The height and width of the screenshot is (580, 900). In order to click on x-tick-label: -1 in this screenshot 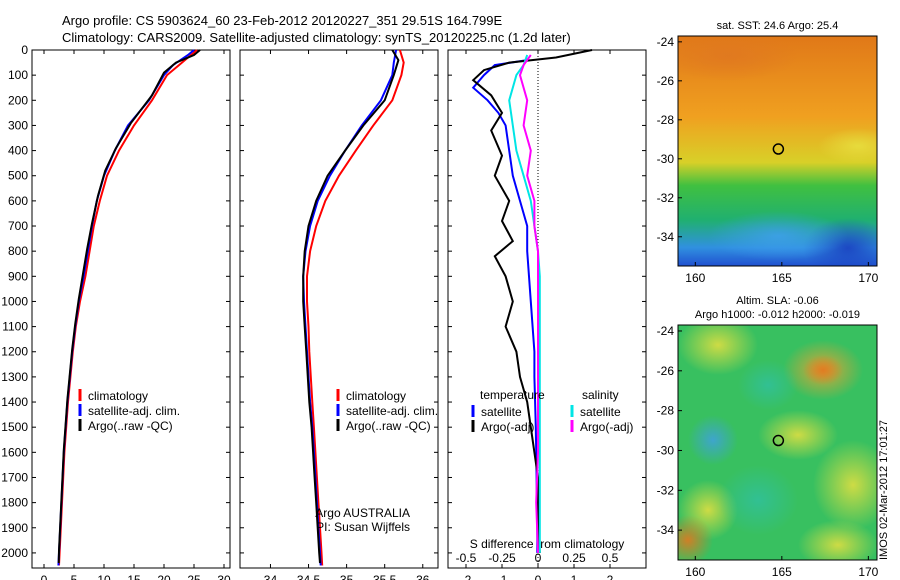, I will do `click(502, 576)`.